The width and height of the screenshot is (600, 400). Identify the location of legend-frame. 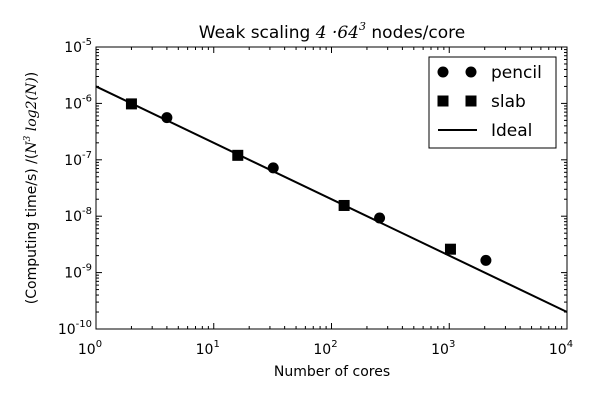
(492, 102).